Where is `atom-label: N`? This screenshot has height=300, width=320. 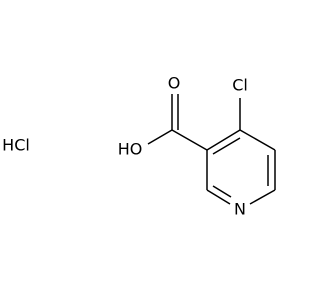
atom-label: N is located at coordinates (240, 209).